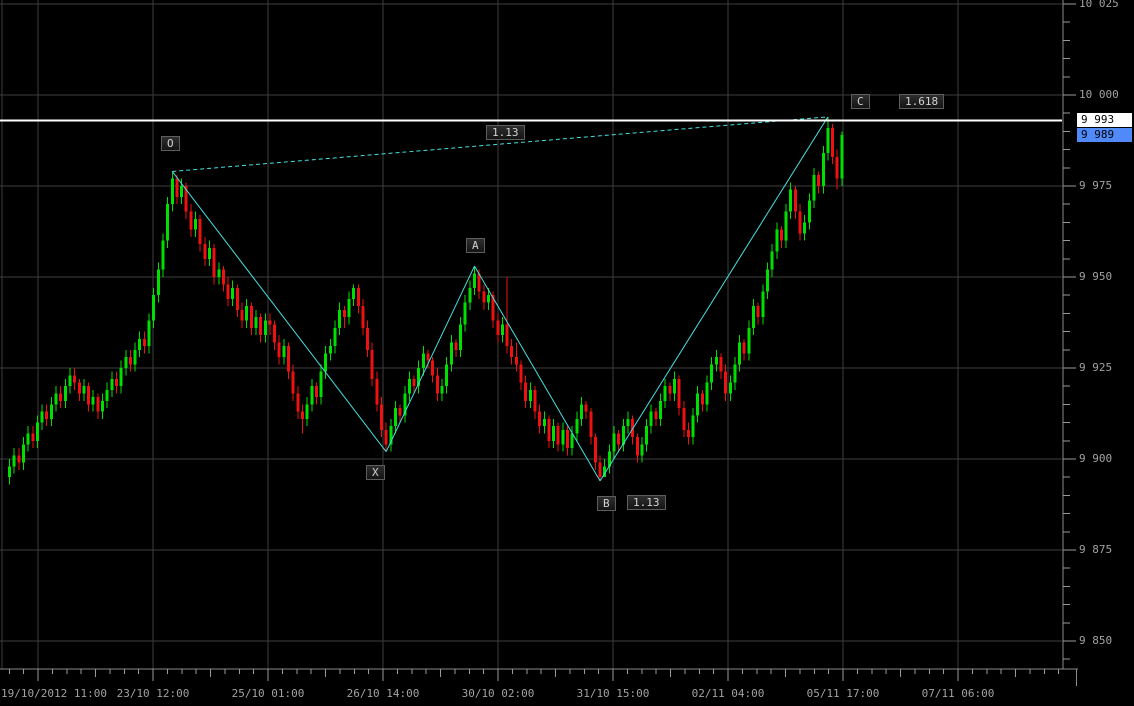 Image resolution: width=1134 pixels, height=706 pixels. I want to click on price-level-line, so click(531, 120).